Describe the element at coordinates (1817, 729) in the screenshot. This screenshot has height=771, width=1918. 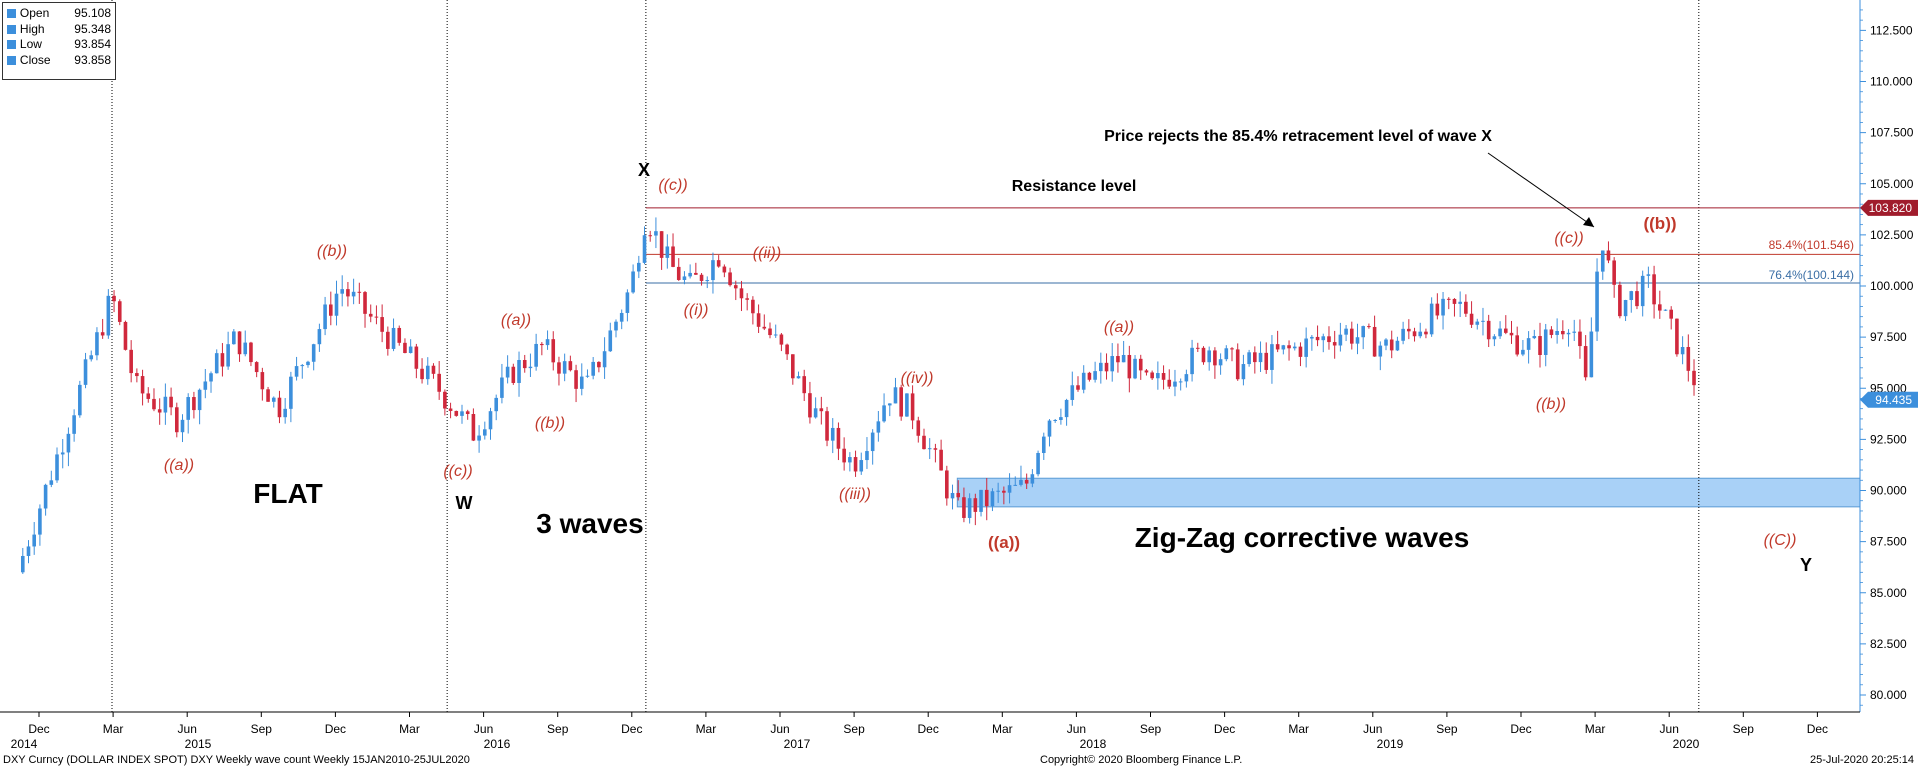
I see `x-month-label: Dec` at that location.